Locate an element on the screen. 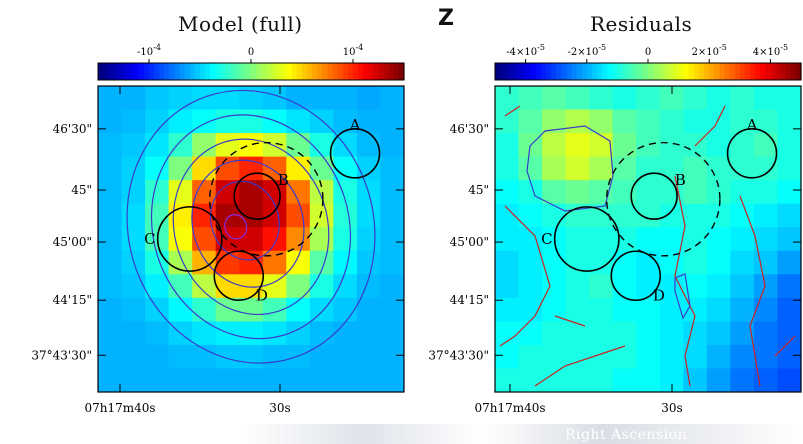 This screenshot has width=803, height=444. contour-line is located at coordinates (248, 223).